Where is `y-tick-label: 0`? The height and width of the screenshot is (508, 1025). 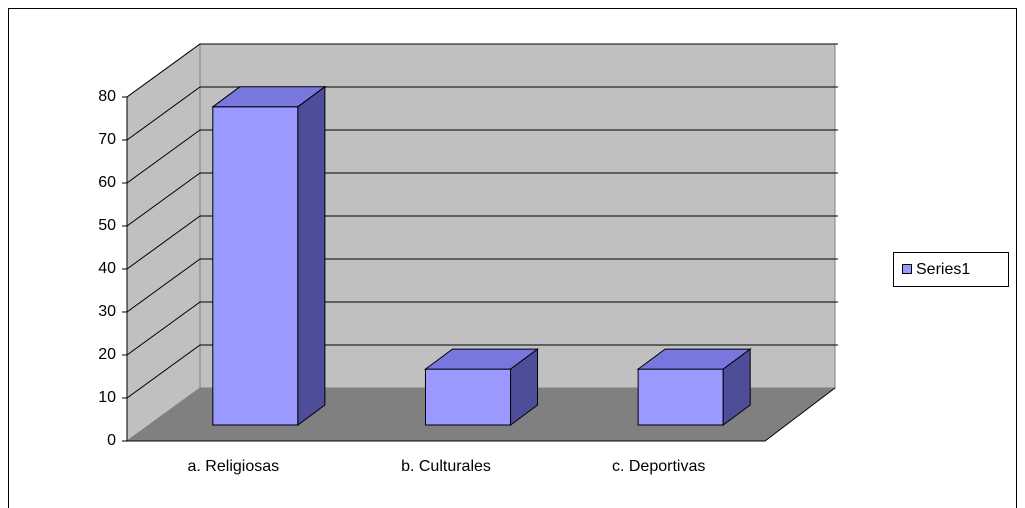
y-tick-label: 0 is located at coordinates (111, 440).